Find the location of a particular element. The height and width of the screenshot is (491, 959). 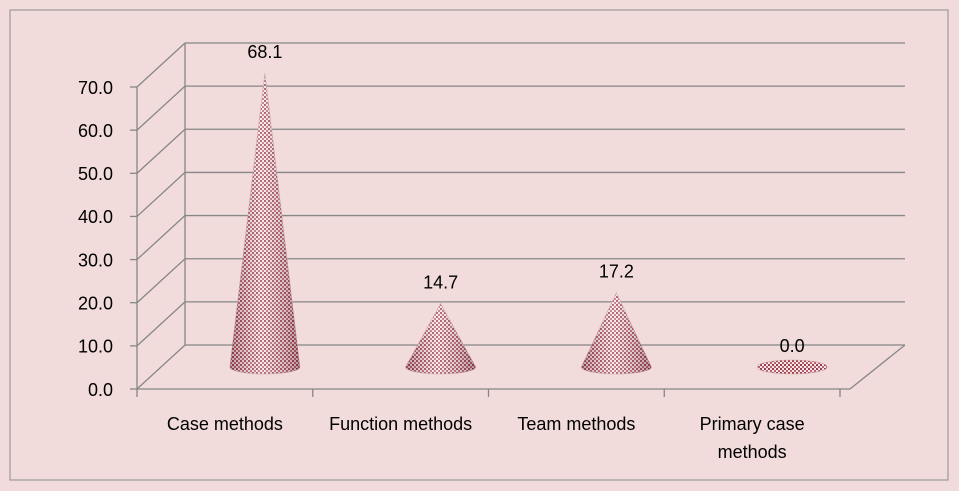

cone-base is located at coordinates (792, 367).